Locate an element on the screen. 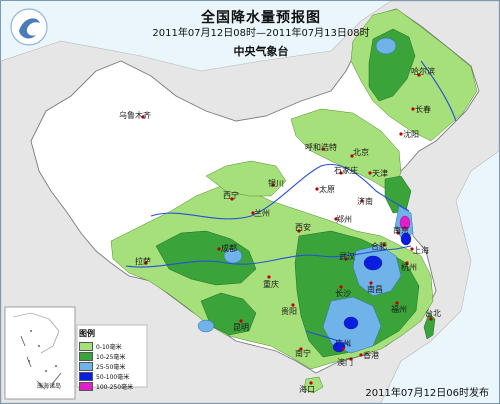 This screenshot has height=404, width=500. city-label: 台北 is located at coordinates (433, 313).